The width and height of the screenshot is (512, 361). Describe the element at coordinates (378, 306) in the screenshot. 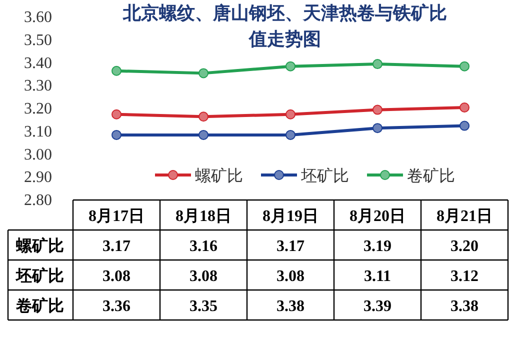

I see `data-label: 3.39` at that location.